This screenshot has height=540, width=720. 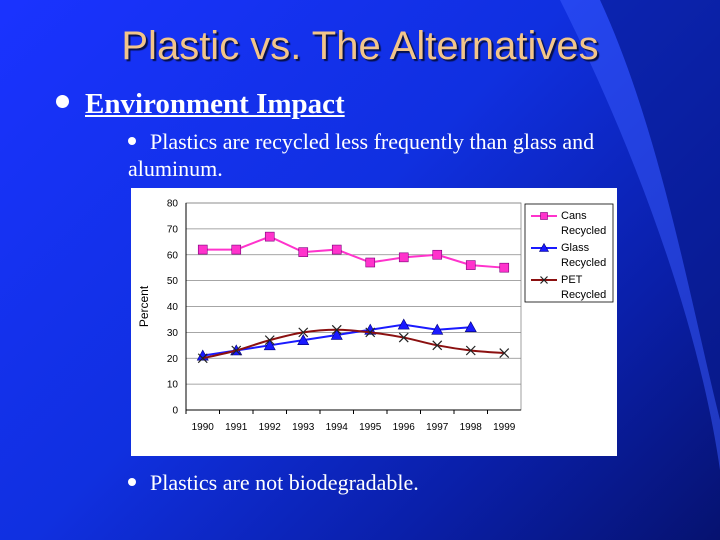 What do you see at coordinates (173, 229) in the screenshot?
I see `y-tick-label: 70` at bounding box center [173, 229].